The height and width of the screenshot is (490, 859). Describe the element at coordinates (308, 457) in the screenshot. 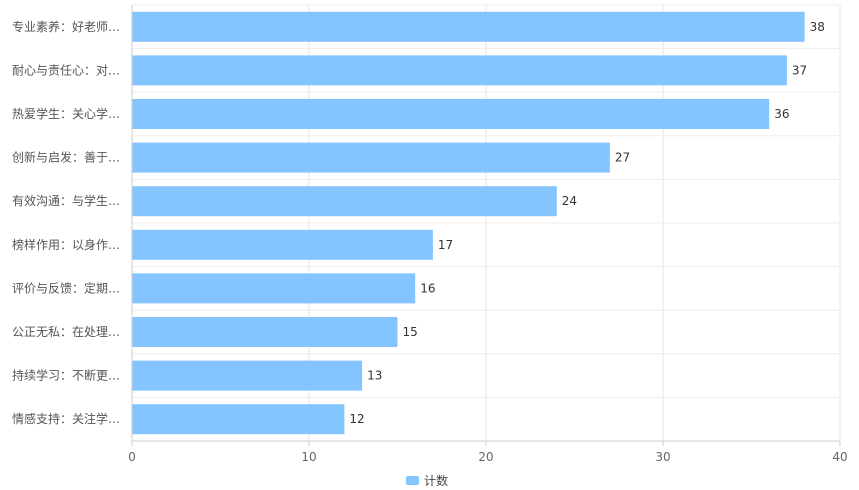

I see `x-tick-label-10: 10` at that location.